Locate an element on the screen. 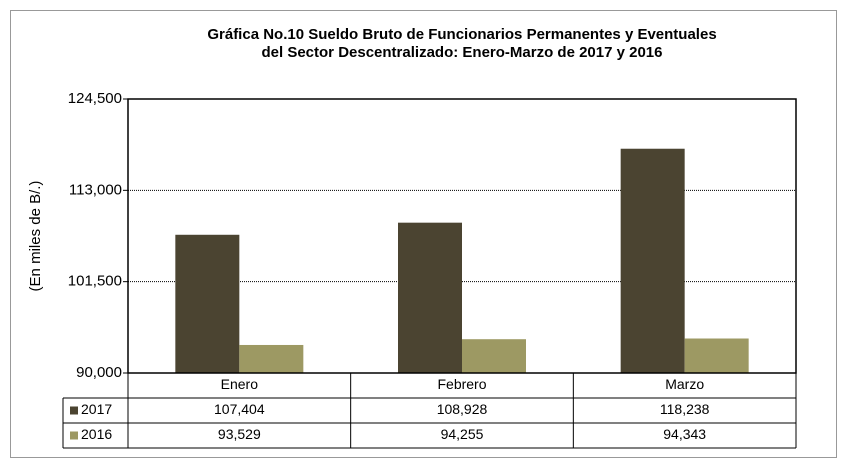 The height and width of the screenshot is (471, 847). y-tick-label: 124,500 is located at coordinates (95, 98).